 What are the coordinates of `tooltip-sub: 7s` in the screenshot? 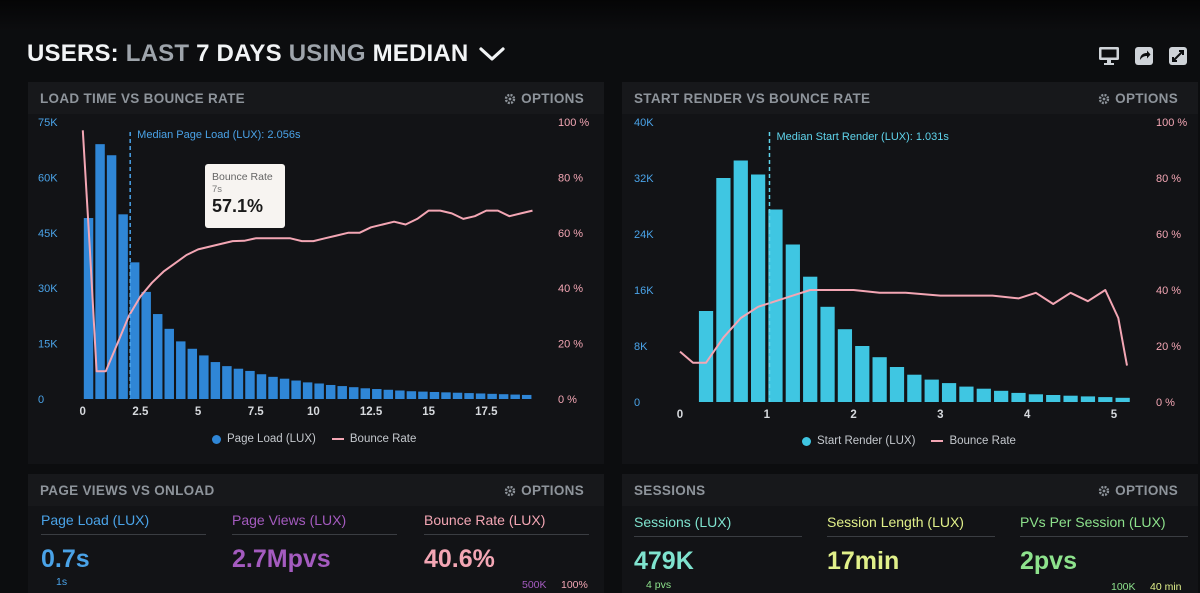 It's located at (217, 189).